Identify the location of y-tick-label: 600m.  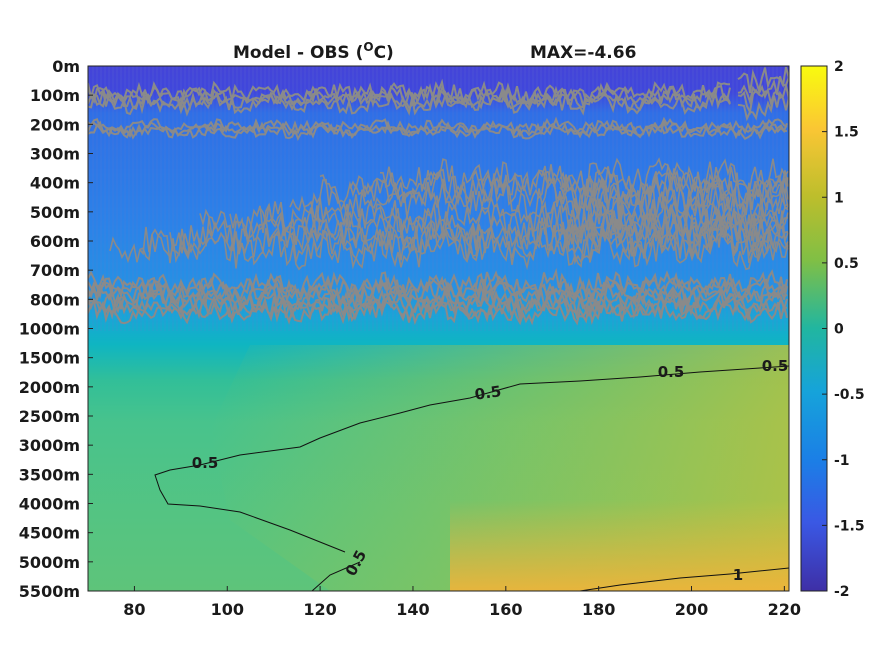
(55, 241).